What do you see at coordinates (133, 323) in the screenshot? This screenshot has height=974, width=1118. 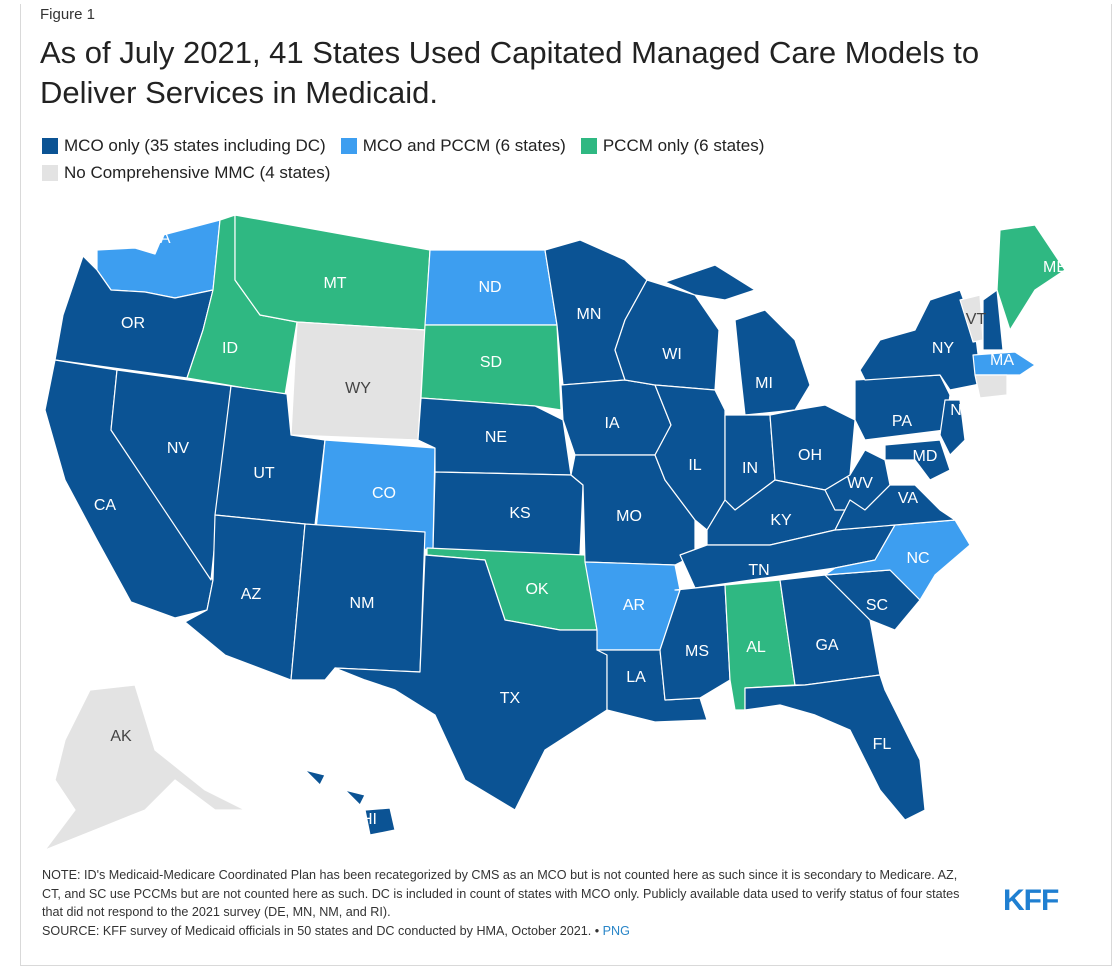 I see `label-or: OR` at bounding box center [133, 323].